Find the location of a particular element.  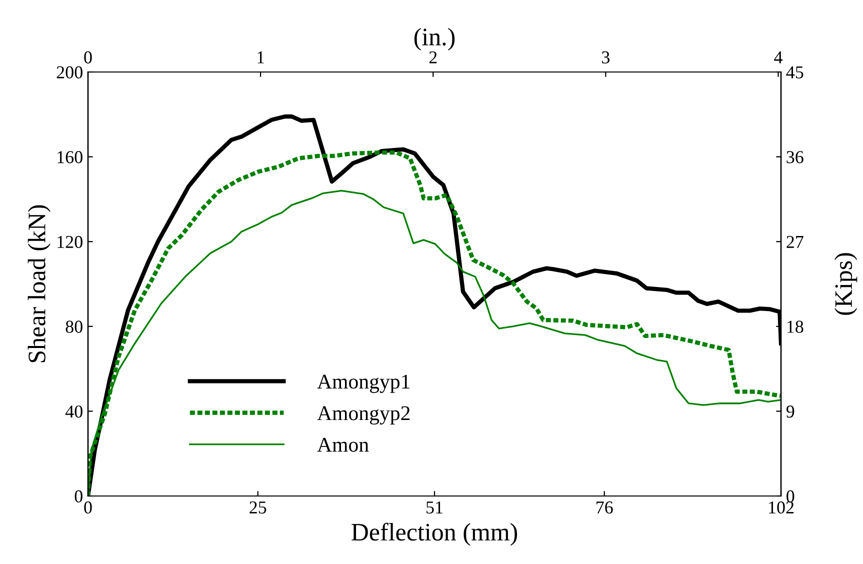

y2-tick-label: 9 is located at coordinates (790, 412).